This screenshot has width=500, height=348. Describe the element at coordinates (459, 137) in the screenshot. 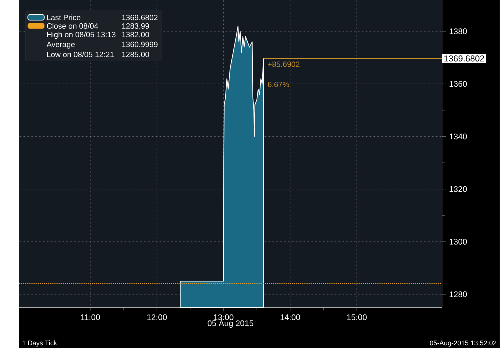

I see `y-tick-label: 1340` at that location.